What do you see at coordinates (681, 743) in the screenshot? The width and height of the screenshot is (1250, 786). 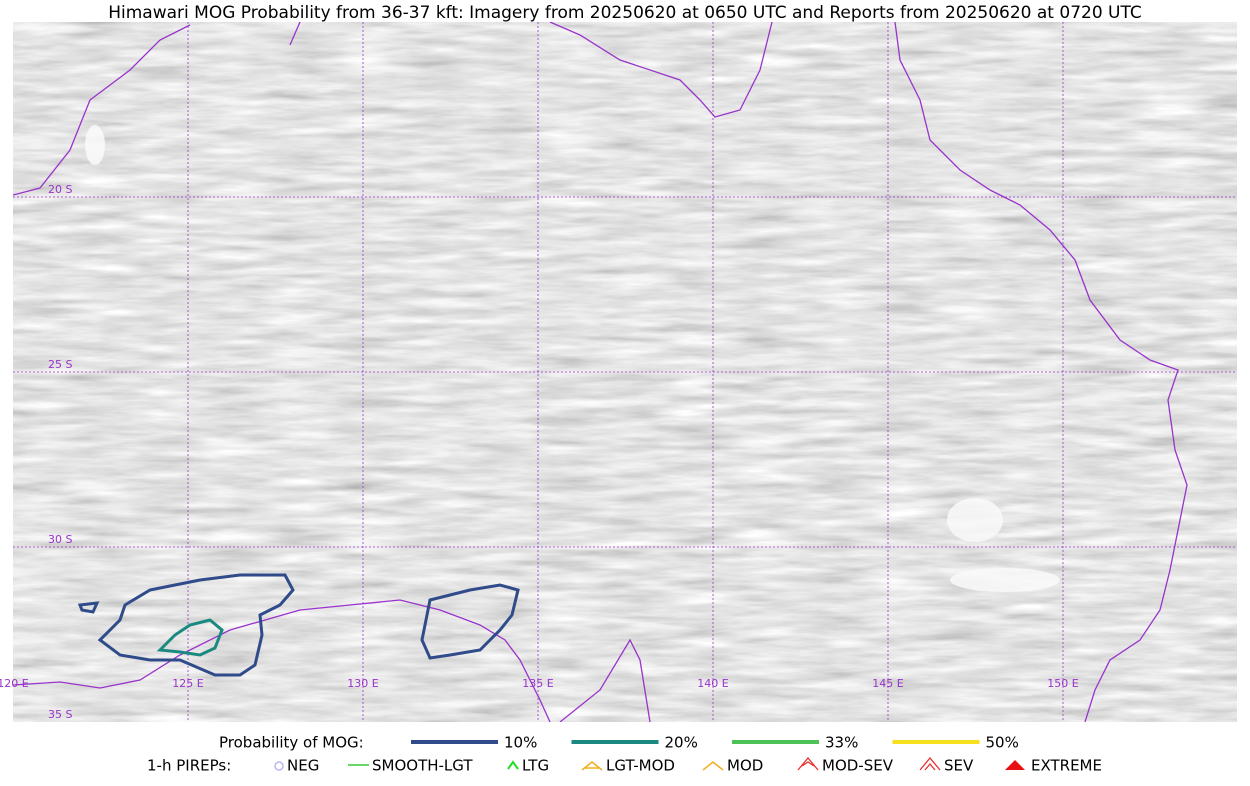 I see `legend-label: 20%` at bounding box center [681, 743].